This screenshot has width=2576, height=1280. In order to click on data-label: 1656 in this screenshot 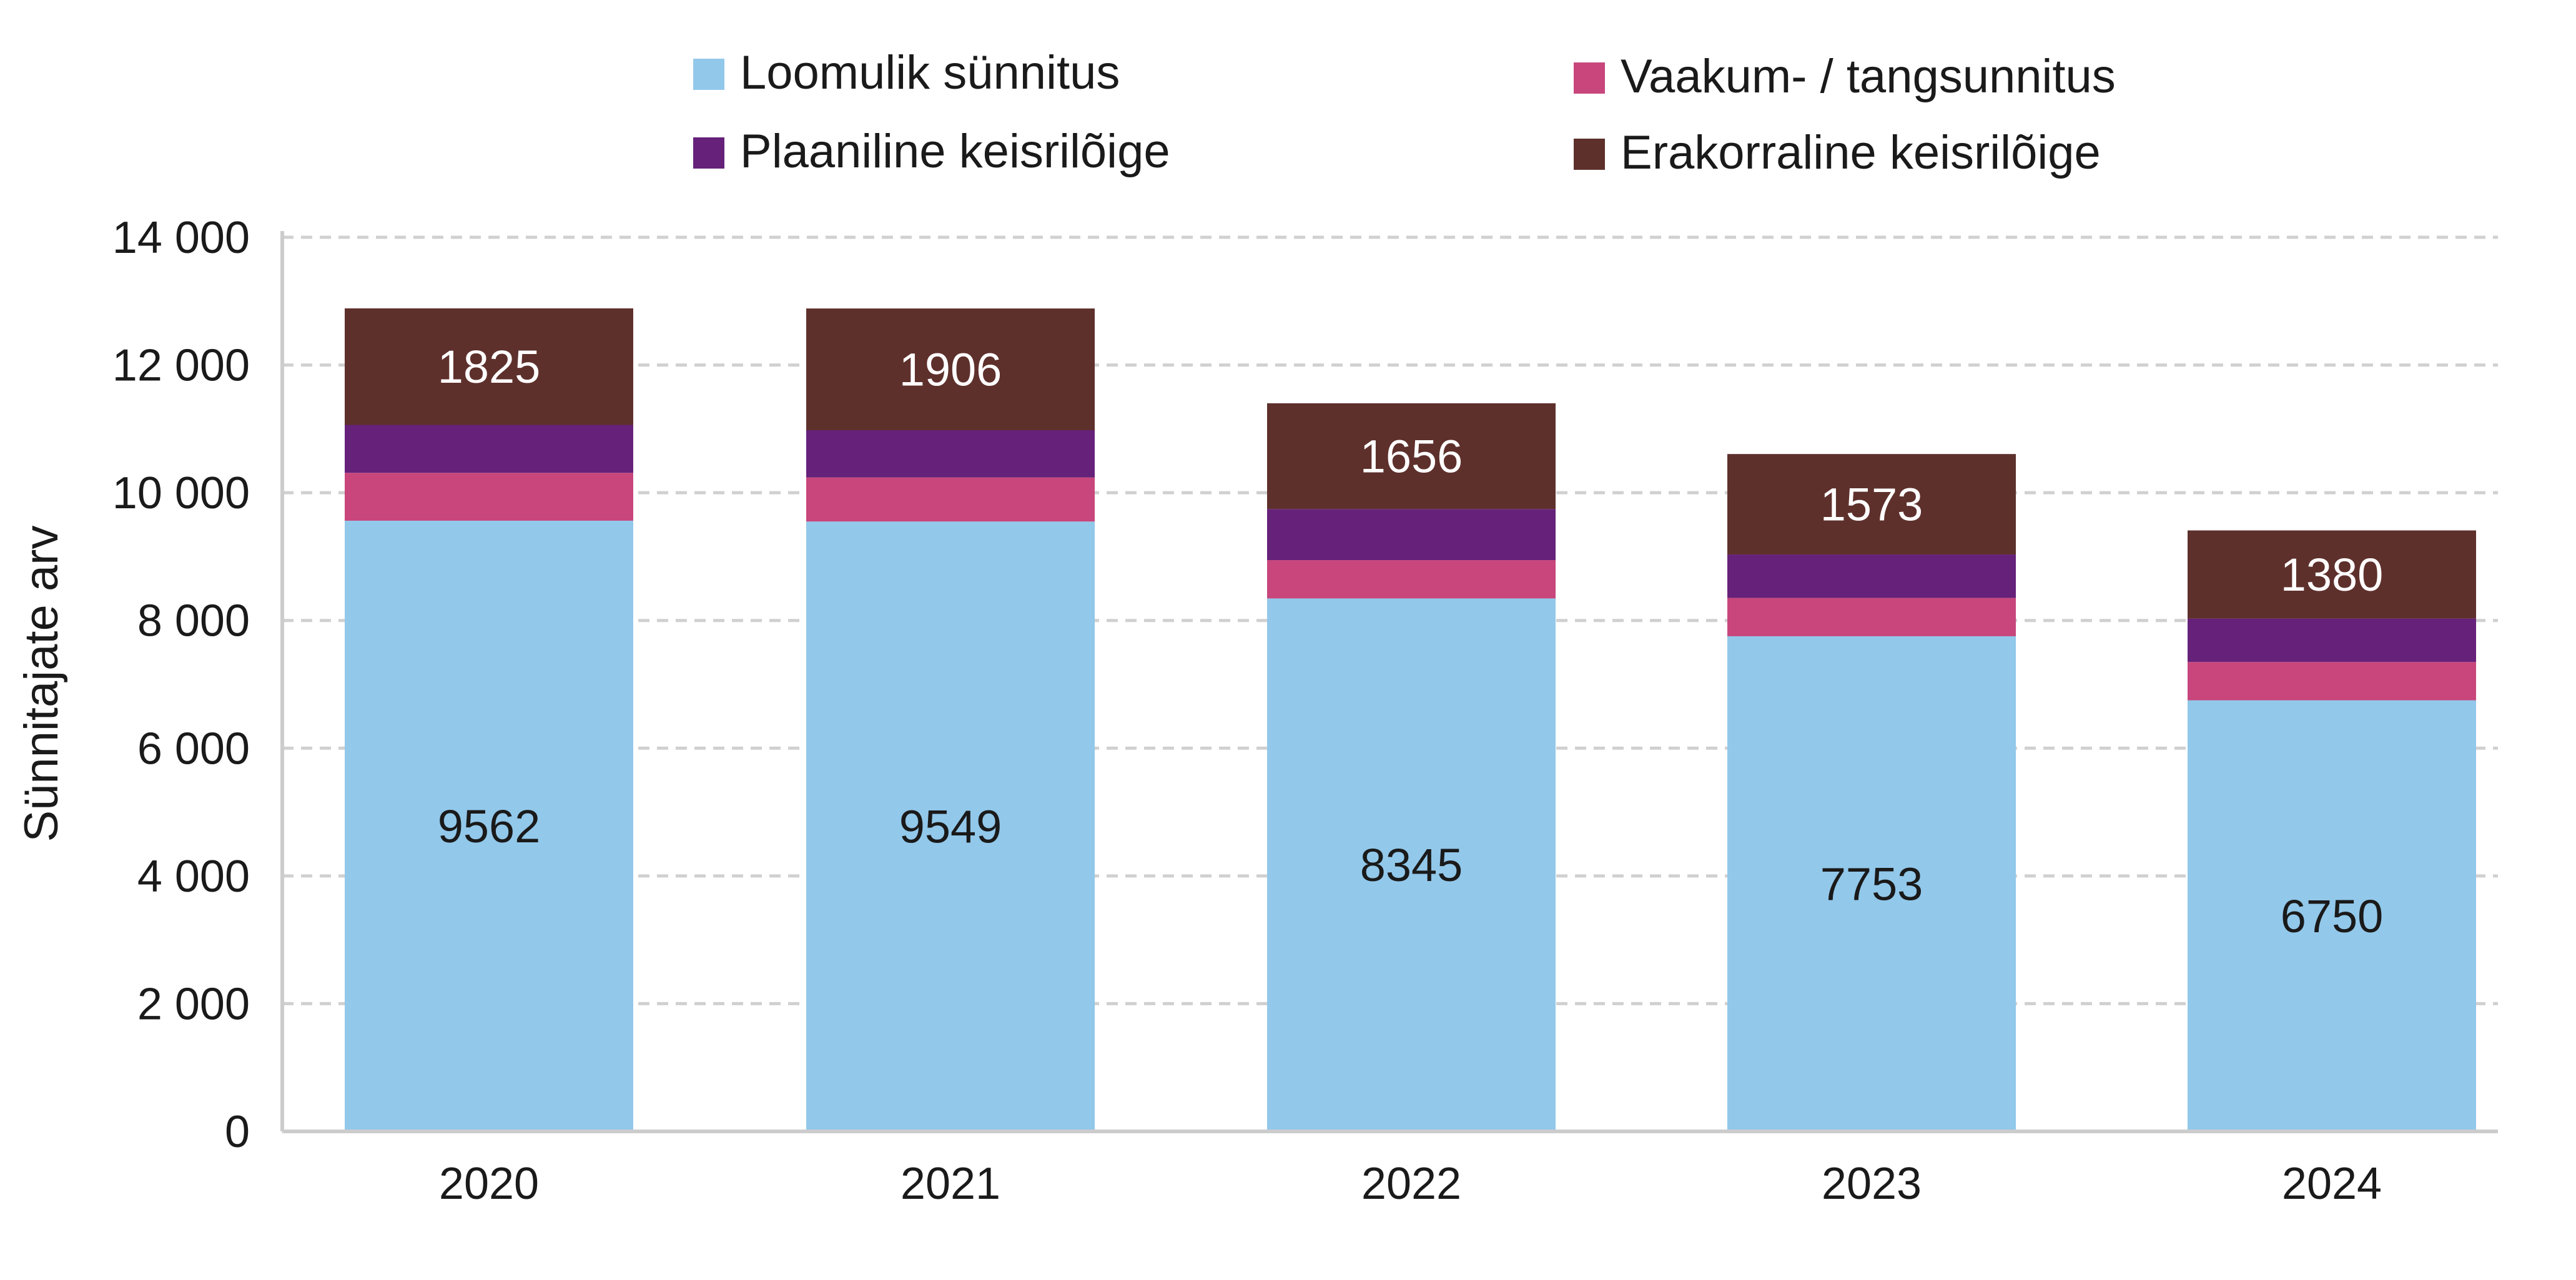, I will do `click(1411, 457)`.